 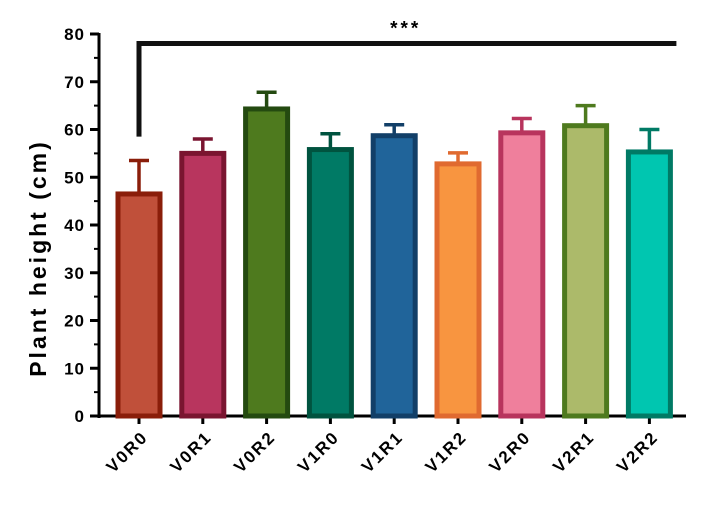 I want to click on bar-v1r1, so click(x=394, y=276).